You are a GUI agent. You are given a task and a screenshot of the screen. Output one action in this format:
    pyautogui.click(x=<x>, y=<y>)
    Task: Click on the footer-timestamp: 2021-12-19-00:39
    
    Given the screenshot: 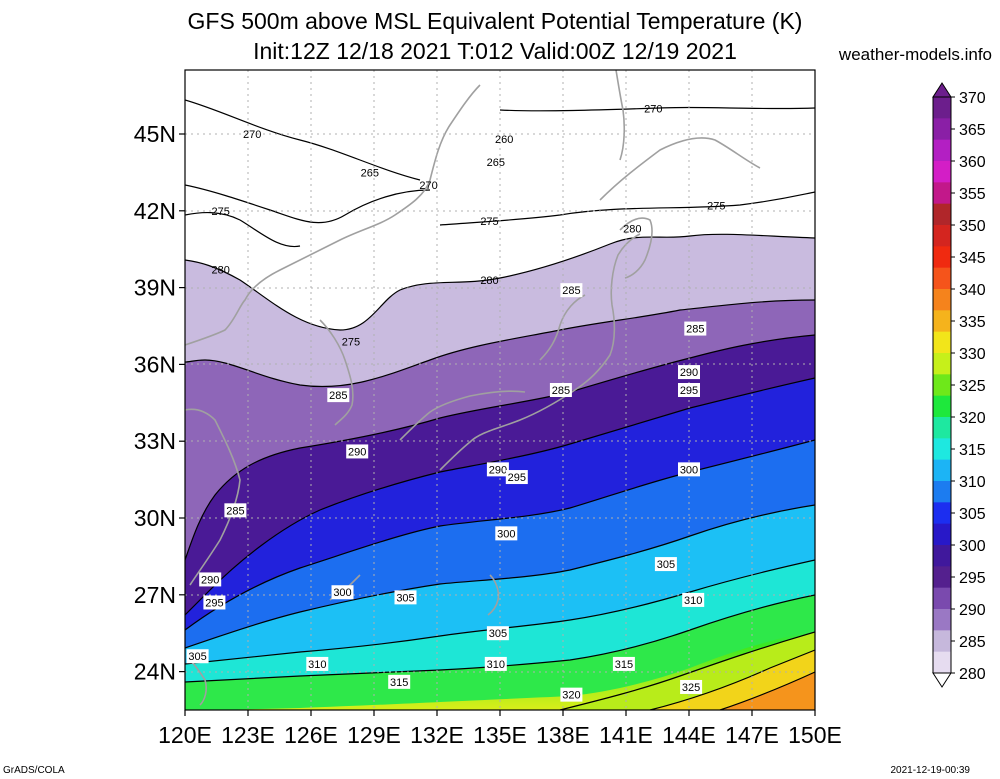 What is the action you would take?
    pyautogui.click(x=930, y=770)
    